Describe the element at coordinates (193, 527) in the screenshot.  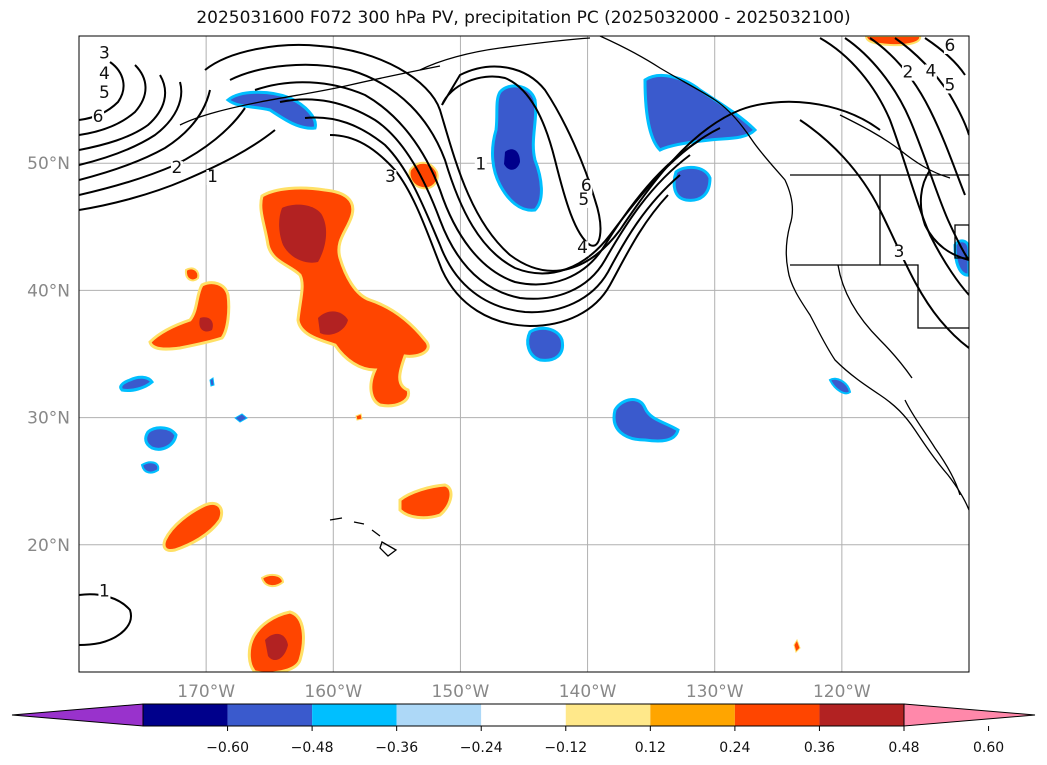
I see `precip-blob-gulf` at that location.